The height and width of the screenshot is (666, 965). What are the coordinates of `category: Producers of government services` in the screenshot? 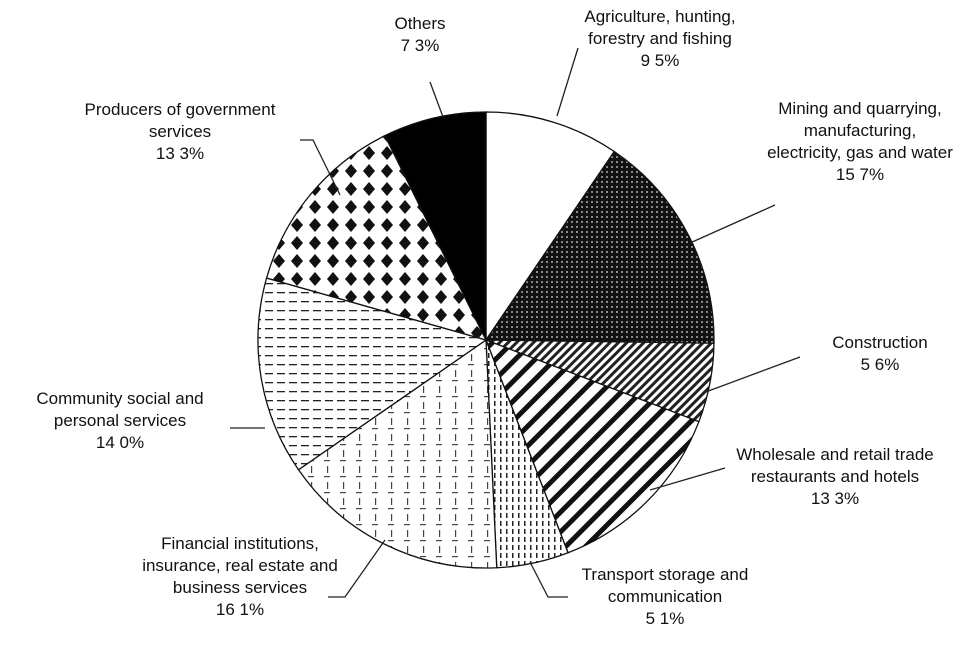 It's located at (180, 120).